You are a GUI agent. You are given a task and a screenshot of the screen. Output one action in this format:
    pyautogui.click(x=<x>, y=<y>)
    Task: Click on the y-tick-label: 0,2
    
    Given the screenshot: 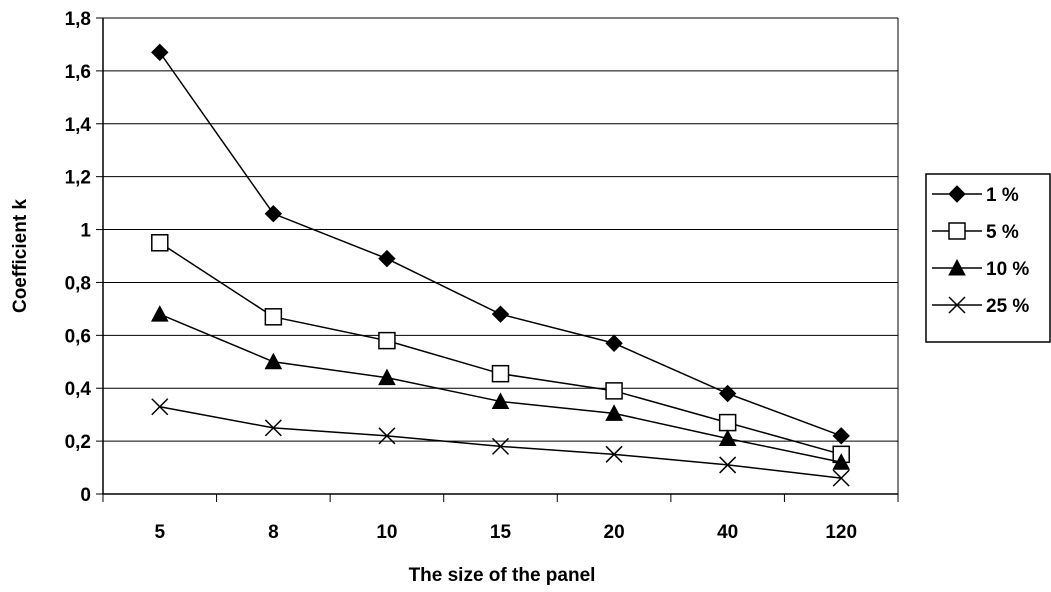 What is the action you would take?
    pyautogui.click(x=78, y=442)
    